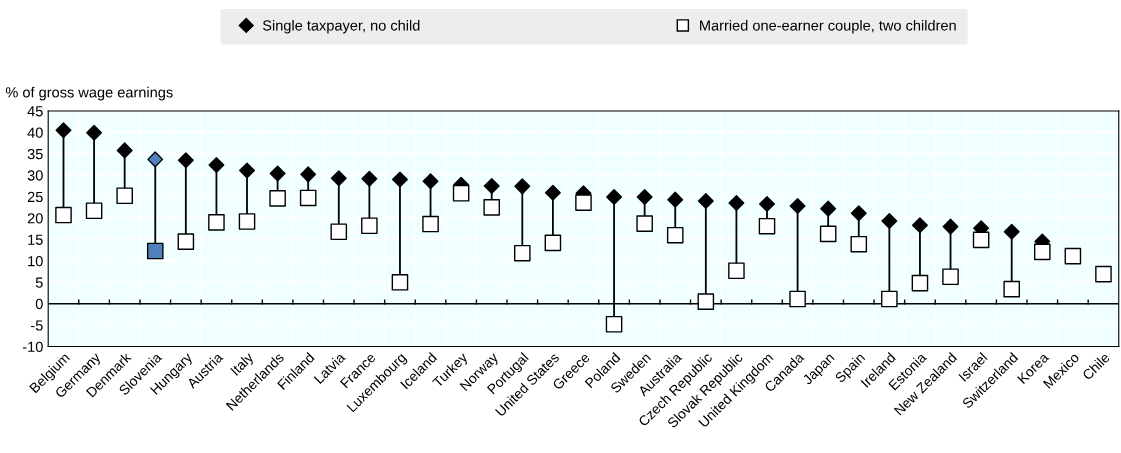 This screenshot has width=1121, height=453. I want to click on y-tick-label: 20, so click(35, 218).